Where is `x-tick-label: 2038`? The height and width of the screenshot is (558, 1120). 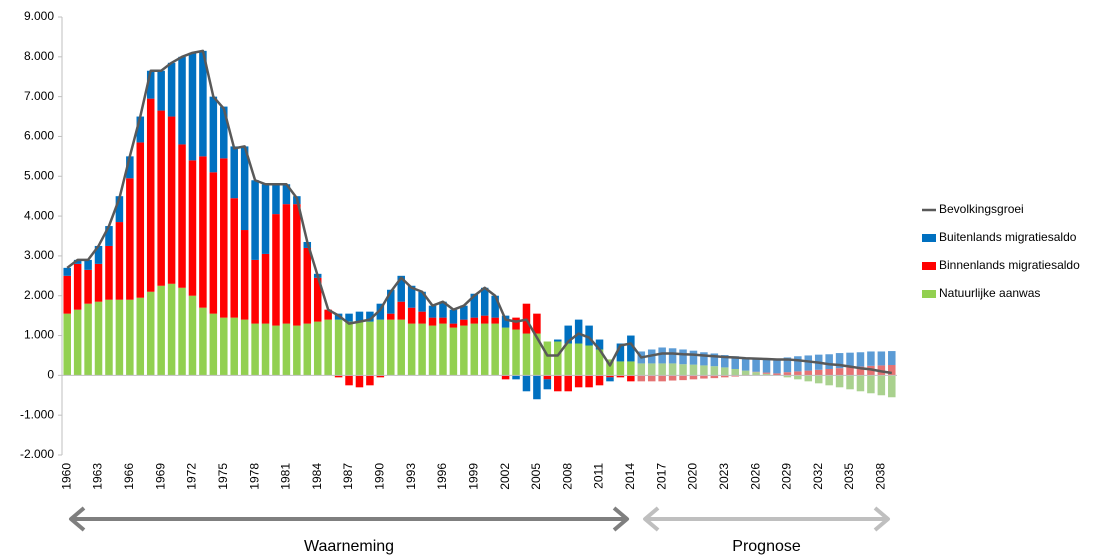 x-tick-label: 2038 is located at coordinates (881, 476).